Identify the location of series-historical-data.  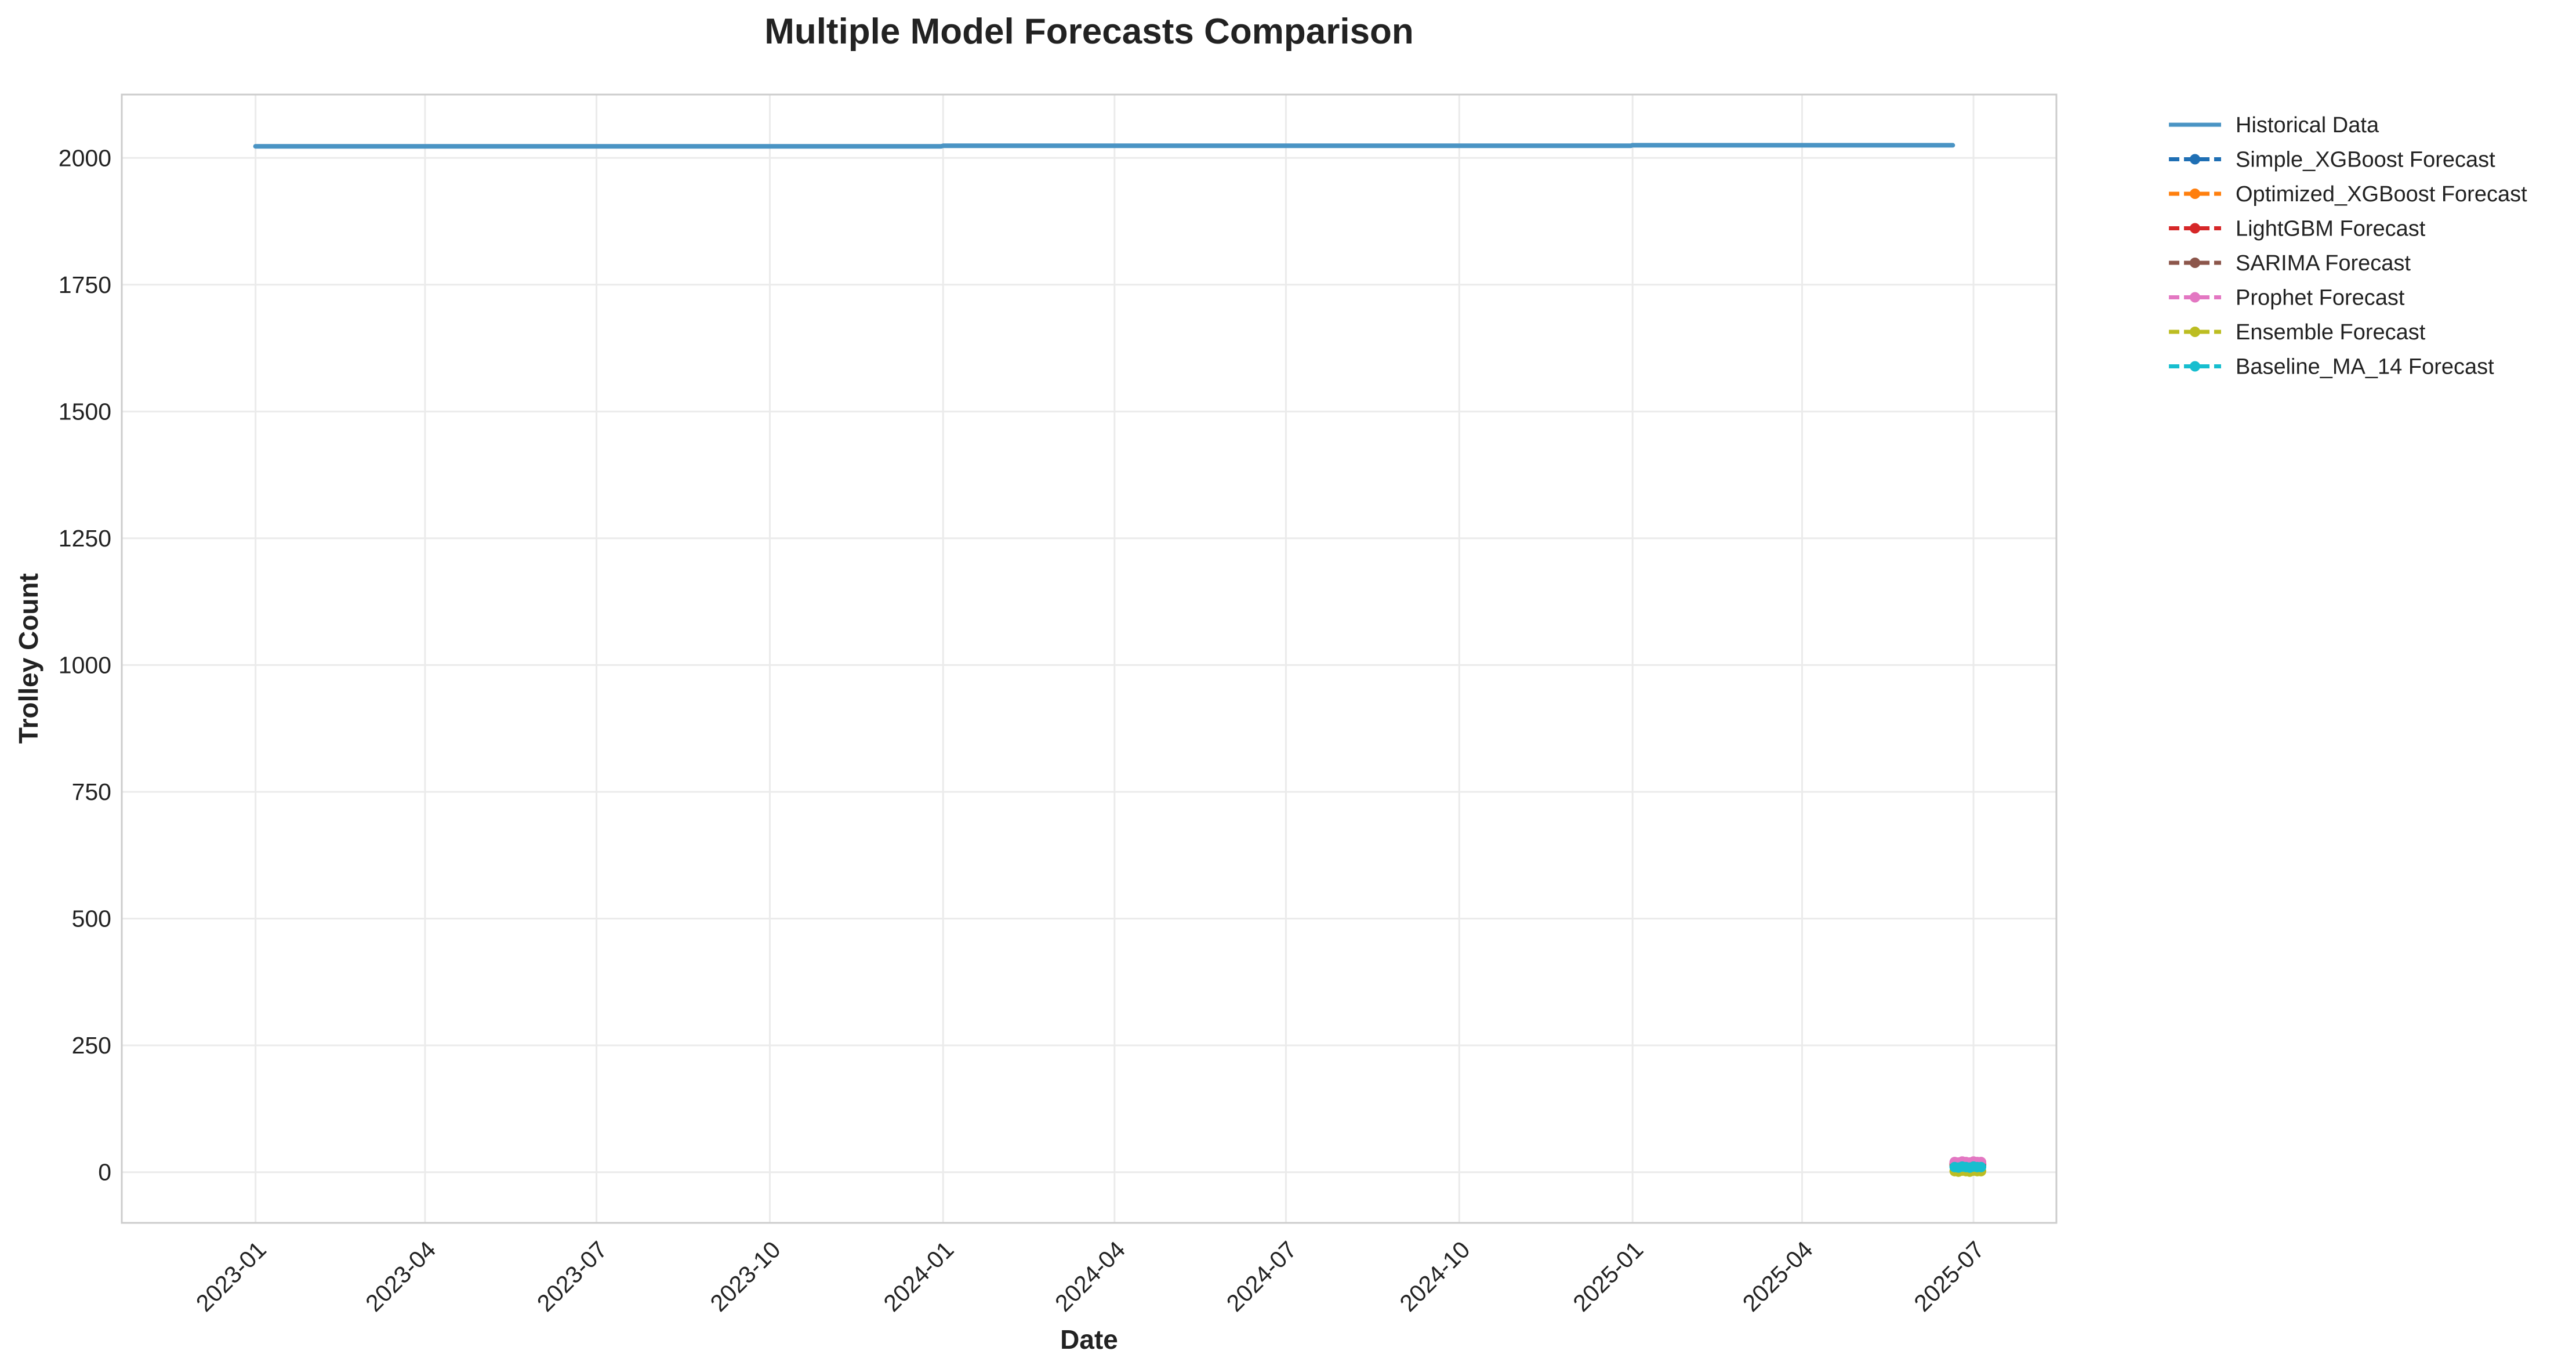
(1104, 146).